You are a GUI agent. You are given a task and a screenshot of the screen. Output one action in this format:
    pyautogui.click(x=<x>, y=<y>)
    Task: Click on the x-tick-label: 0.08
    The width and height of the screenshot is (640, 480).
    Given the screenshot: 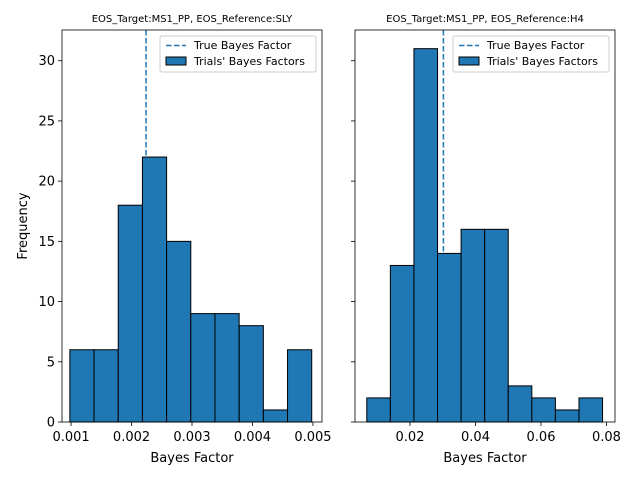 What is the action you would take?
    pyautogui.click(x=606, y=437)
    